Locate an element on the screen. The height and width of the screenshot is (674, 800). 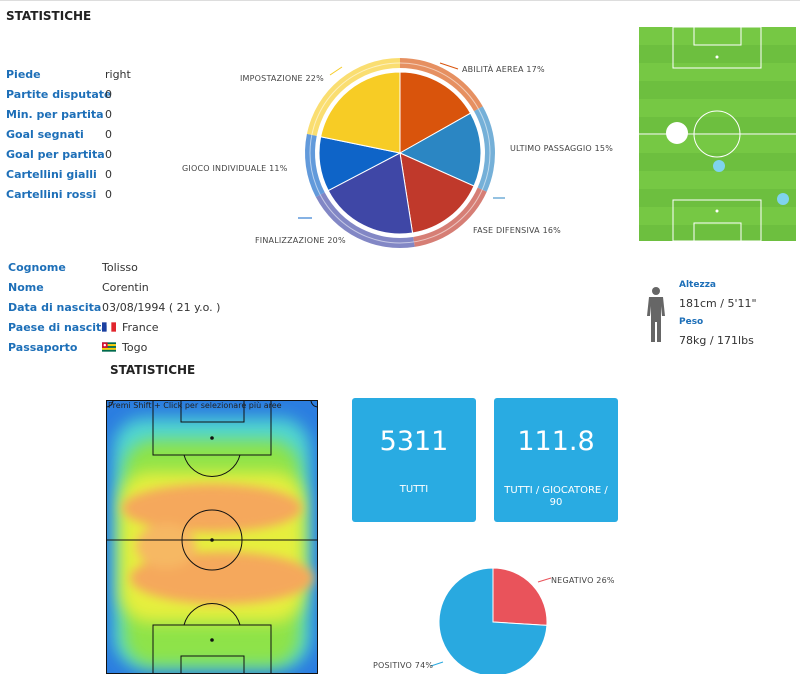
stat-label: Cartellini gialli is located at coordinates (51, 174).